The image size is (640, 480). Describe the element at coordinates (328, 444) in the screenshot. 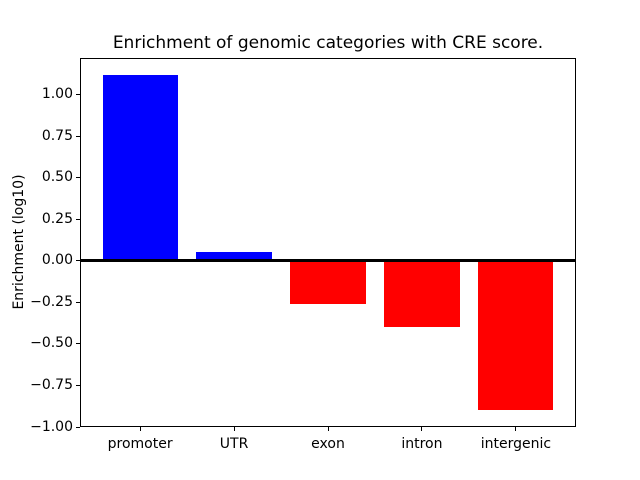

I see `x-tick-label-exon: exon` at that location.